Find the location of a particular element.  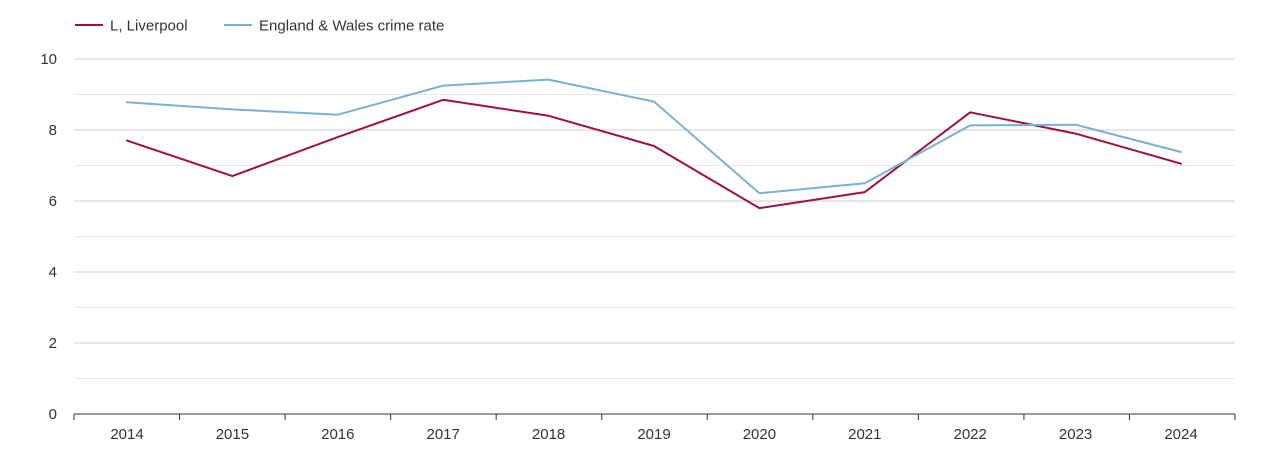

y-tick-label: 0 is located at coordinates (53, 414).